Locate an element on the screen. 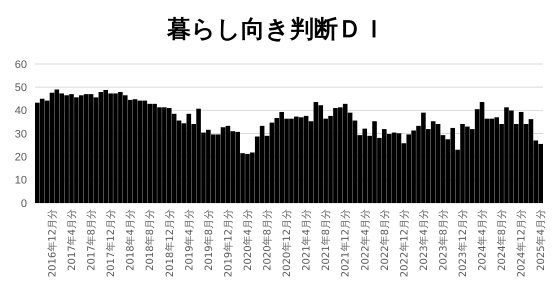  x-tick-label: 2022年8月分 is located at coordinates (384, 240).